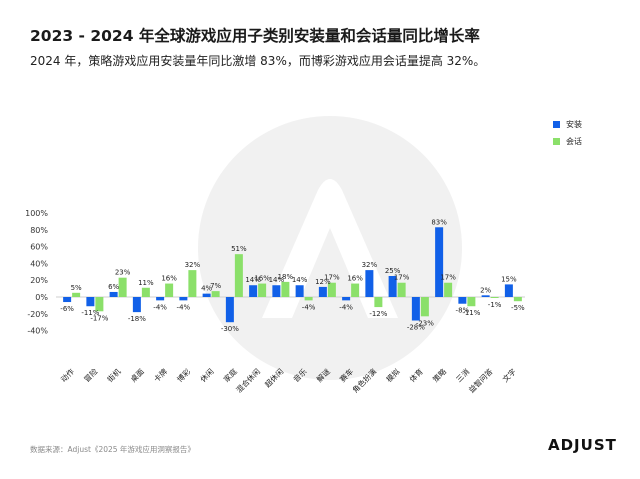  I want to click on category-label: 休闲, so click(207, 375).